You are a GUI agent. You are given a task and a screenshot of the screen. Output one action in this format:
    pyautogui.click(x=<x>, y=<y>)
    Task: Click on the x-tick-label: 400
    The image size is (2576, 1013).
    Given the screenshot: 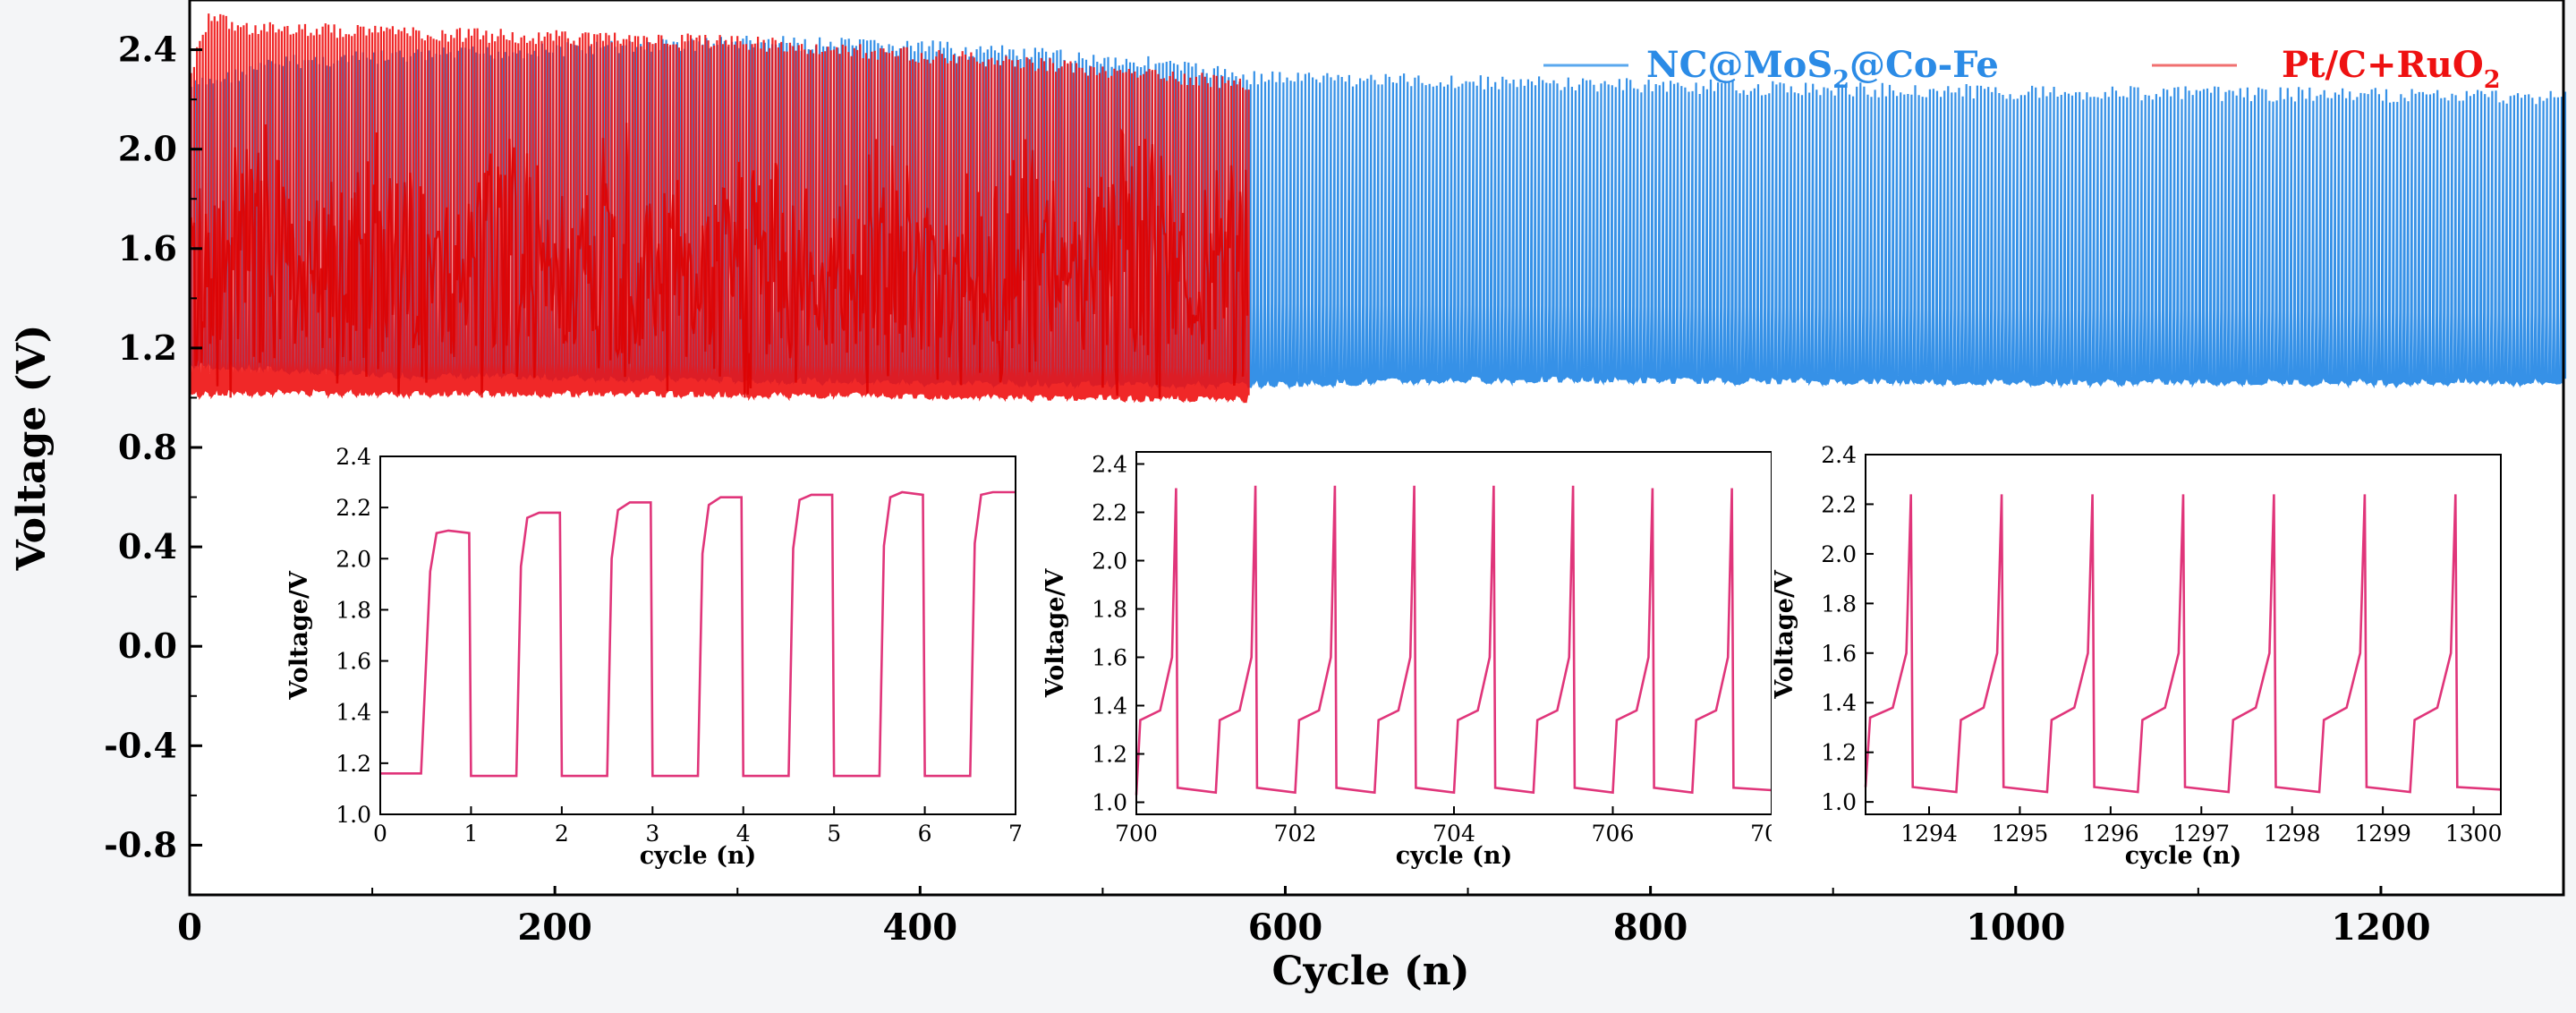 What is the action you would take?
    pyautogui.click(x=920, y=928)
    